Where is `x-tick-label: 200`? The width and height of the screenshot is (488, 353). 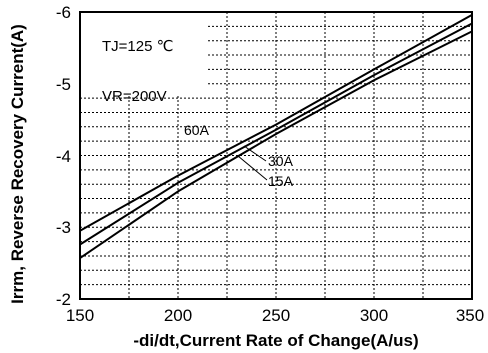
x-tick-label: 200 is located at coordinates (178, 315).